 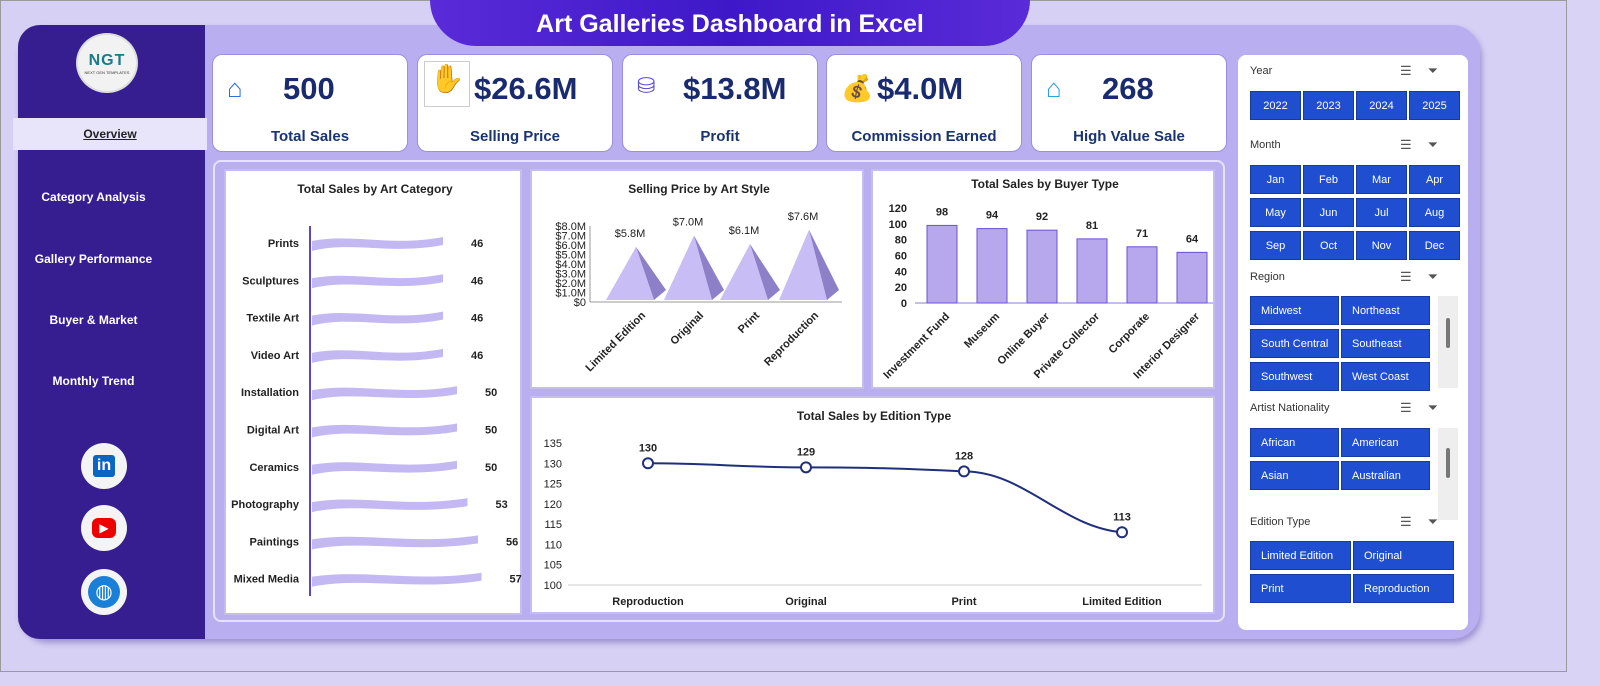 What do you see at coordinates (570, 246) in the screenshot?
I see `y-tick-label: $6.0M` at bounding box center [570, 246].